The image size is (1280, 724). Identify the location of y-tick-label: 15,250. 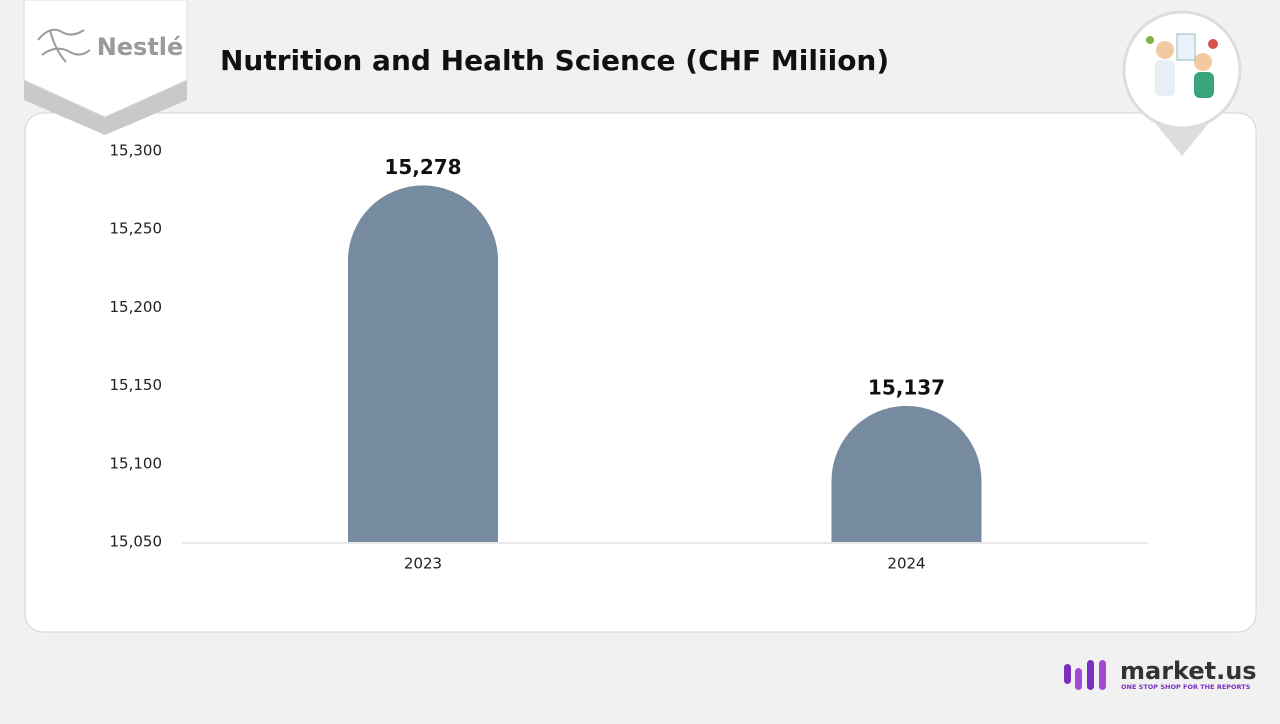
(136, 229).